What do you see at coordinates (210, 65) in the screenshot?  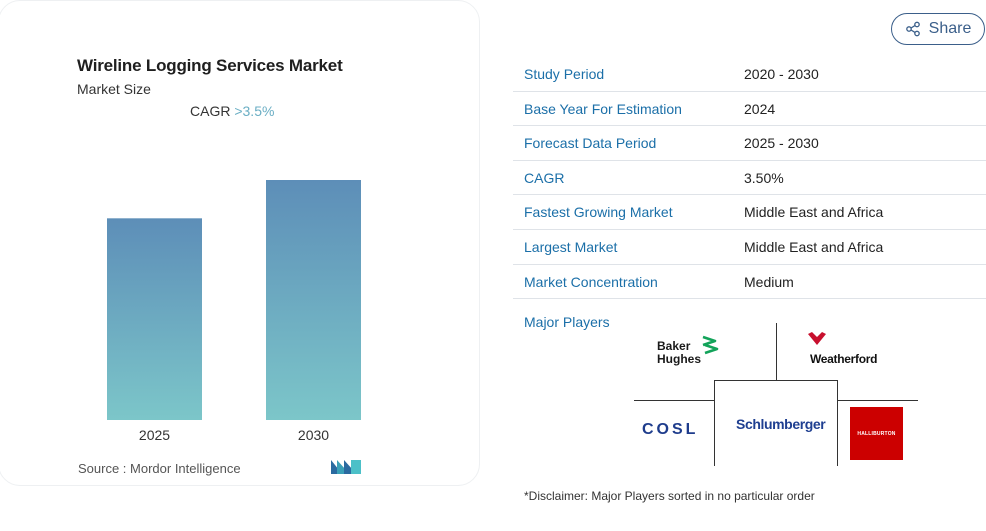 I see `card-title: Wireline Logging Services Market` at bounding box center [210, 65].